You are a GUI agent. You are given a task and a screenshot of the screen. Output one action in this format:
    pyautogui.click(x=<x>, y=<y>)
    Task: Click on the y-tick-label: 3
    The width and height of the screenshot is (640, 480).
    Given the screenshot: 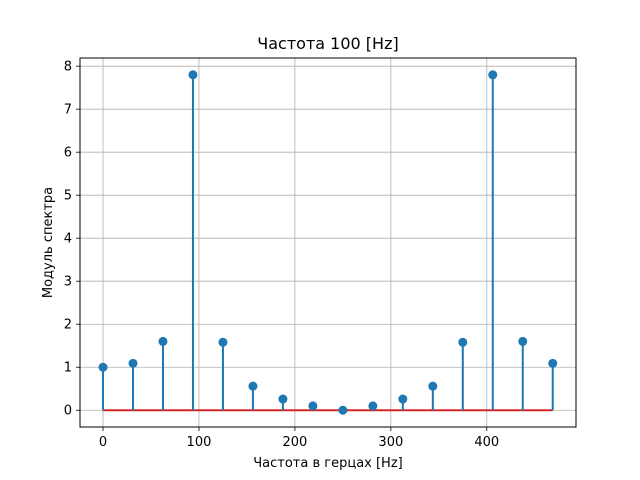 What is the action you would take?
    pyautogui.click(x=68, y=282)
    